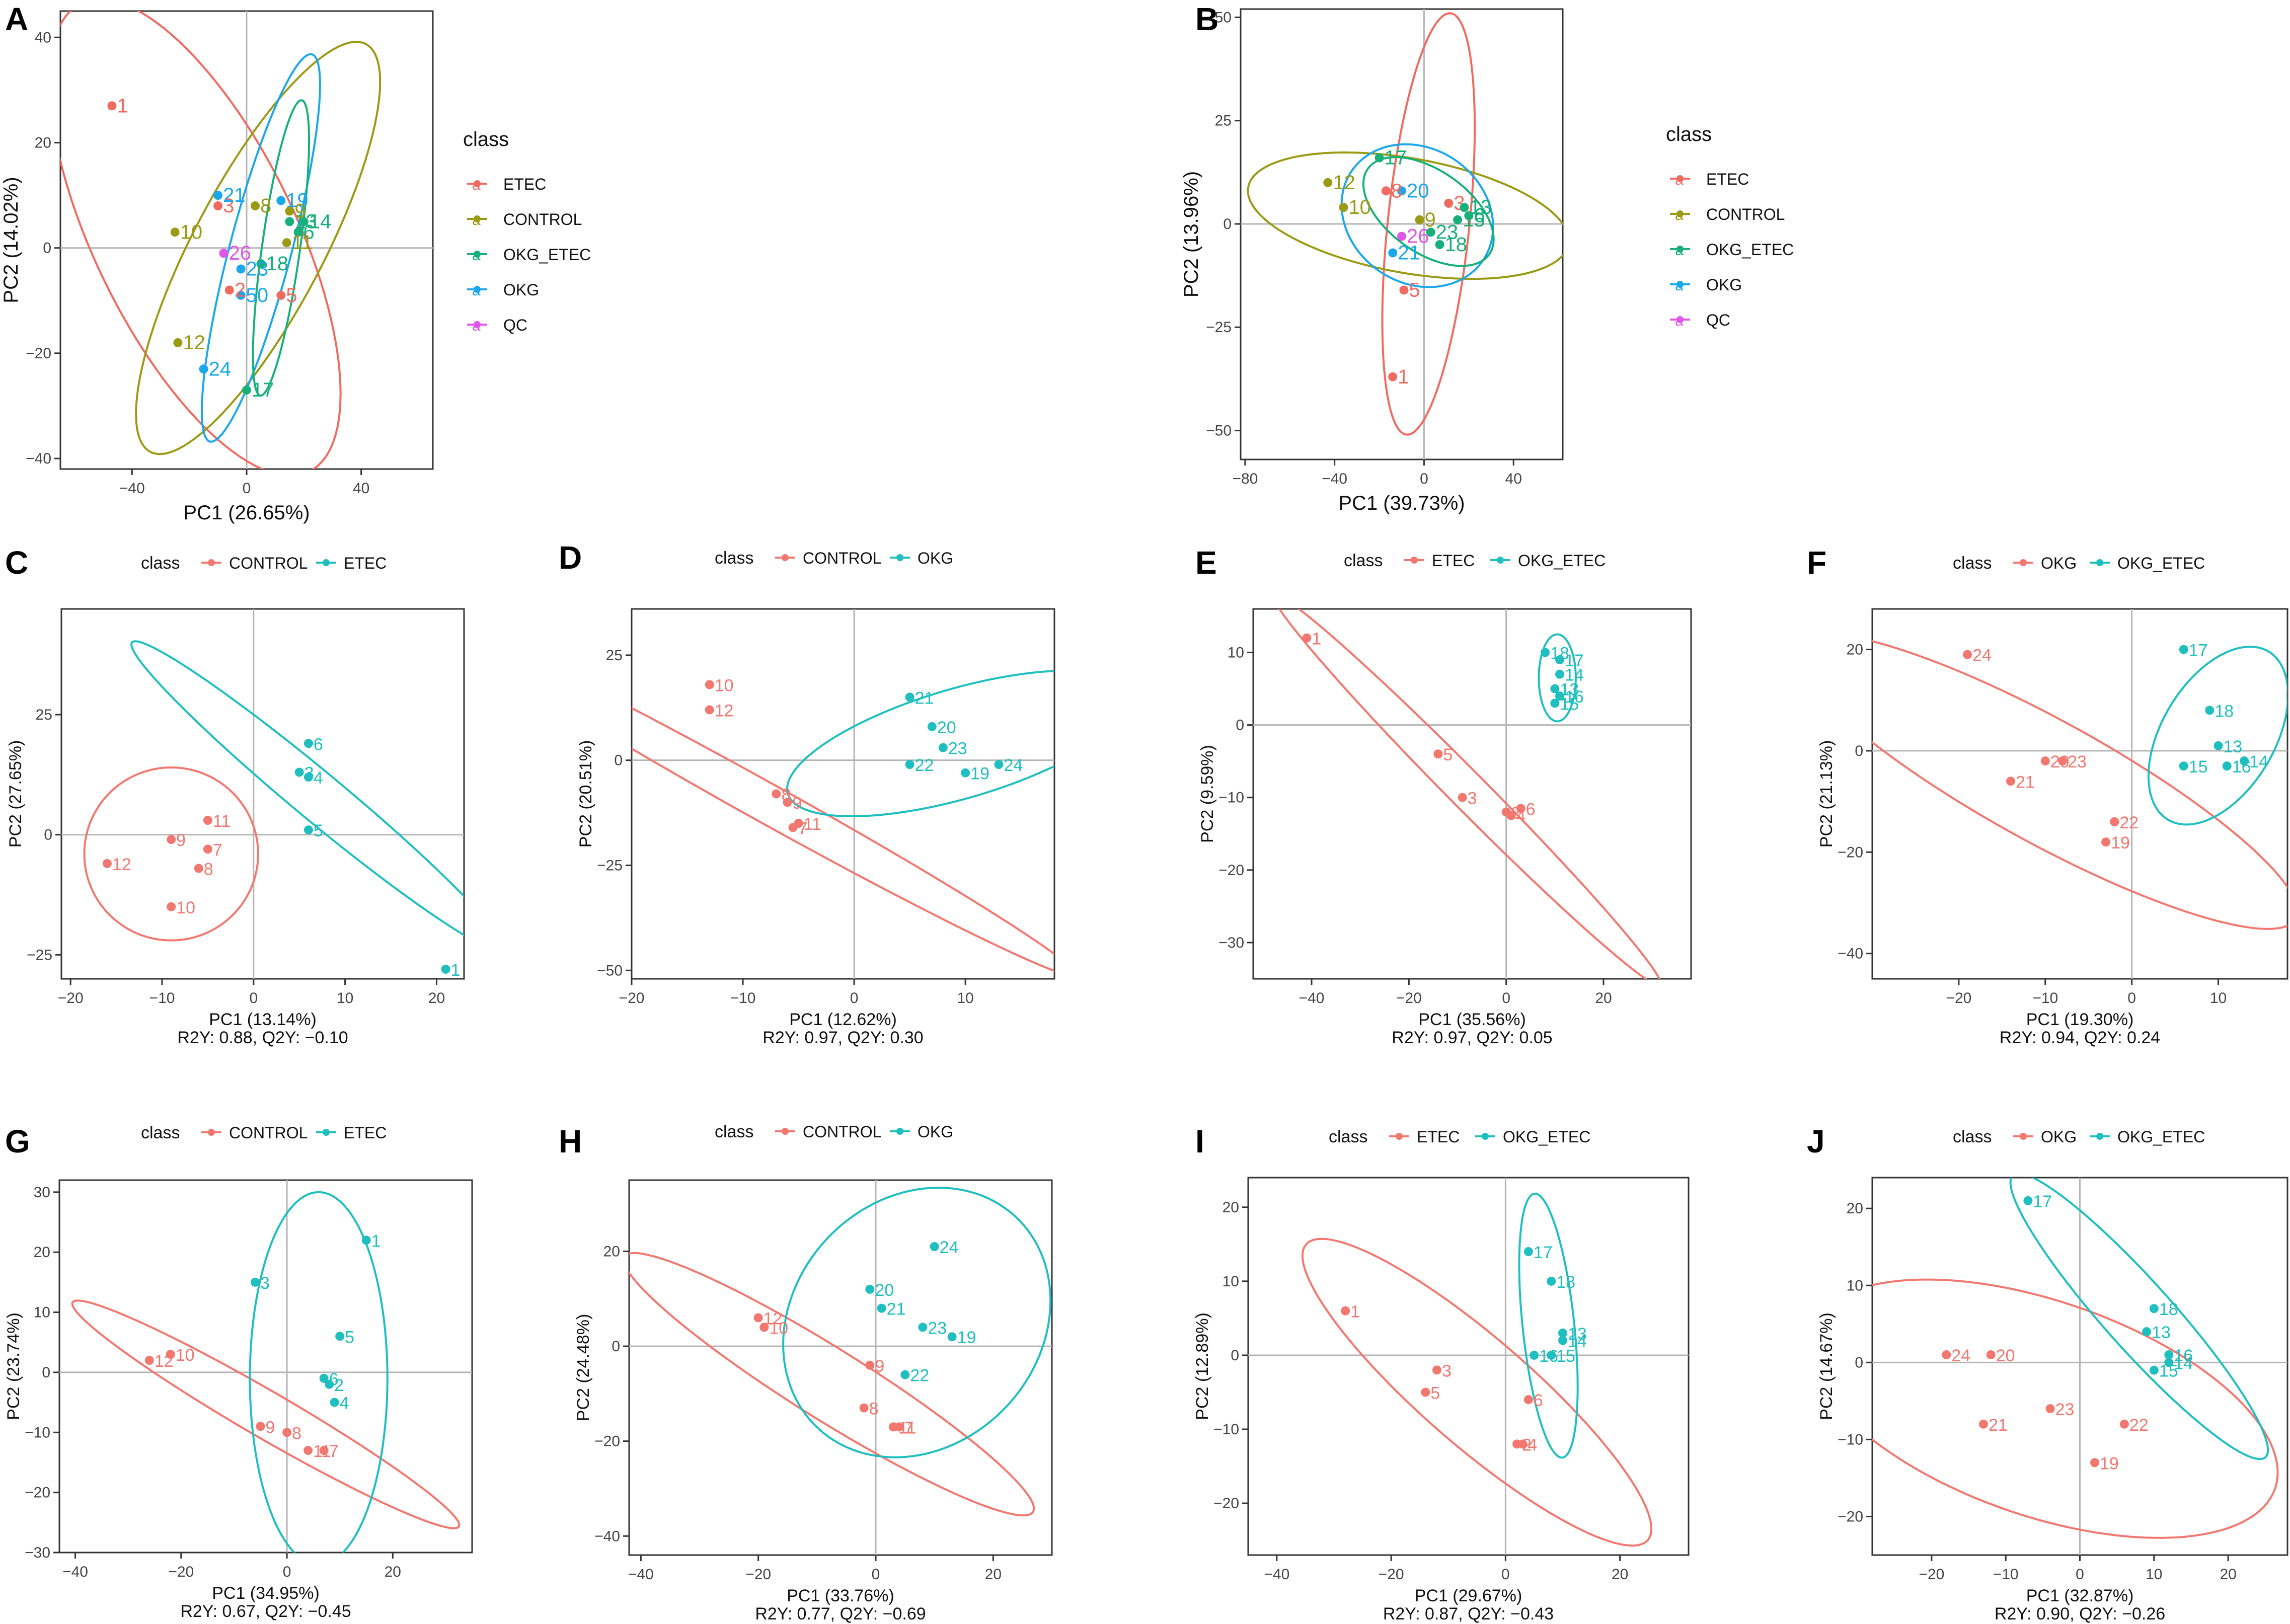 This screenshot has width=2290, height=1624. I want to click on point-label: 16, so click(2183, 1355).